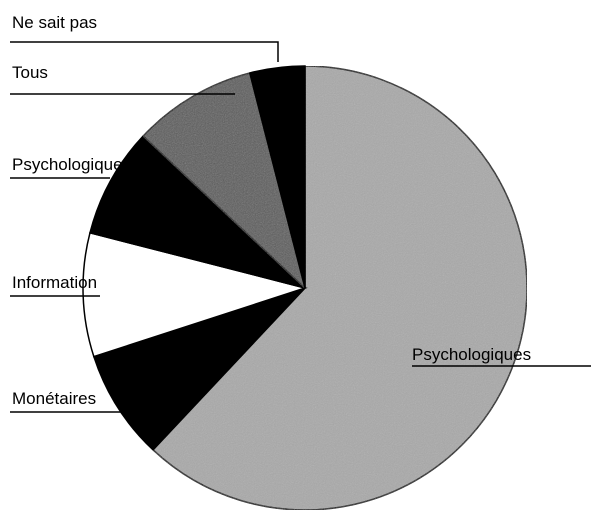 The height and width of the screenshot is (516, 591). I want to click on slice-label-group: Information, so click(55, 285).